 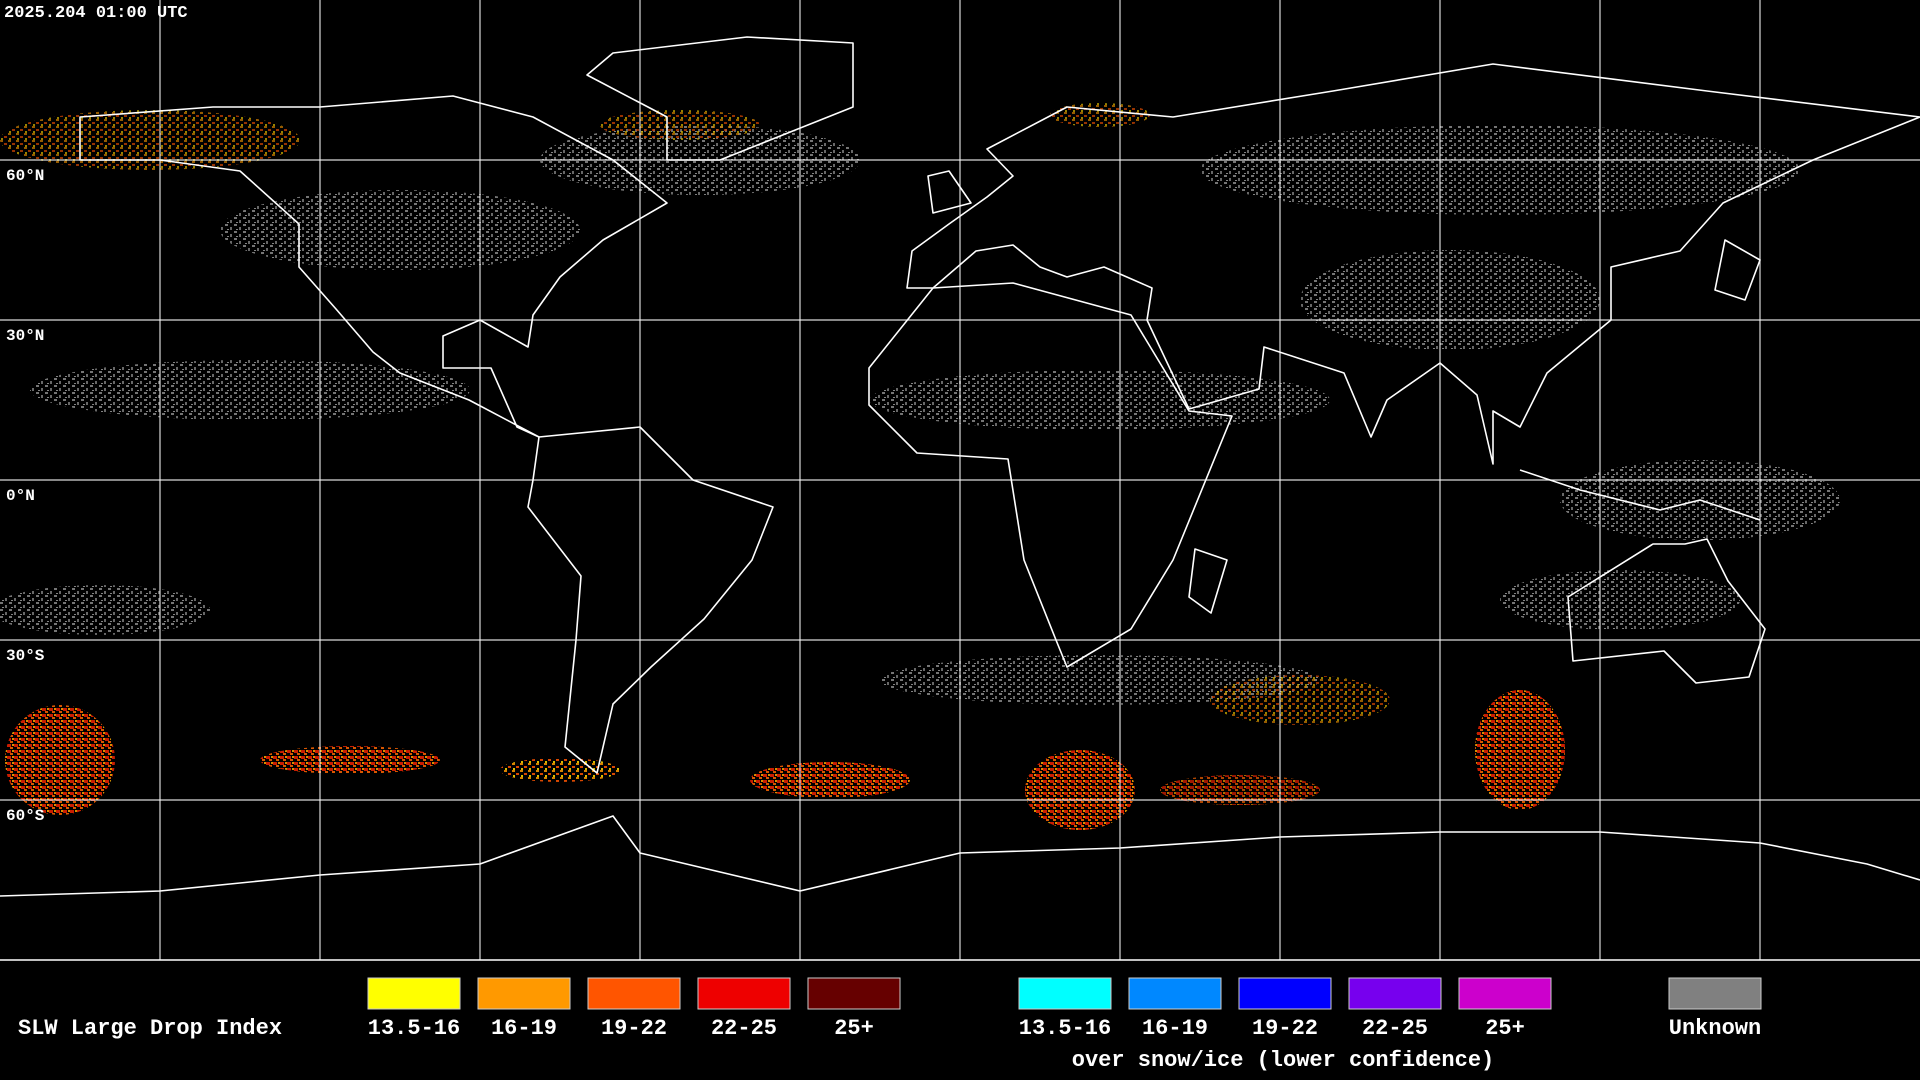 I want to click on latitude-label: 60°N, so click(x=25, y=176).